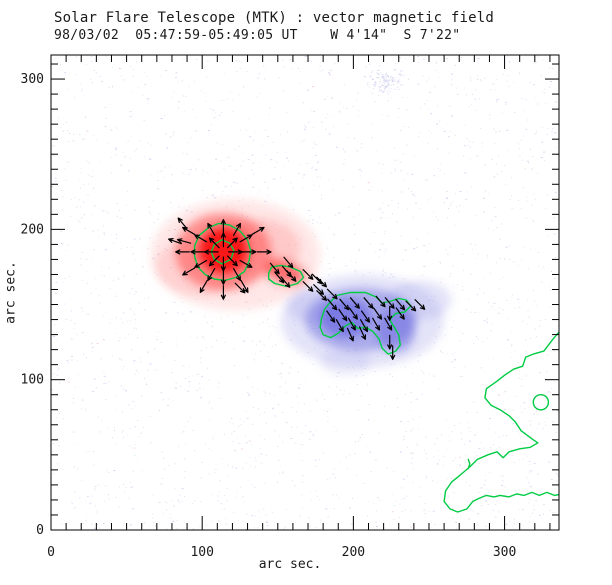 The image size is (612, 585). What do you see at coordinates (11, 292) in the screenshot?
I see `y-axis-label: arc sec.` at bounding box center [11, 292].